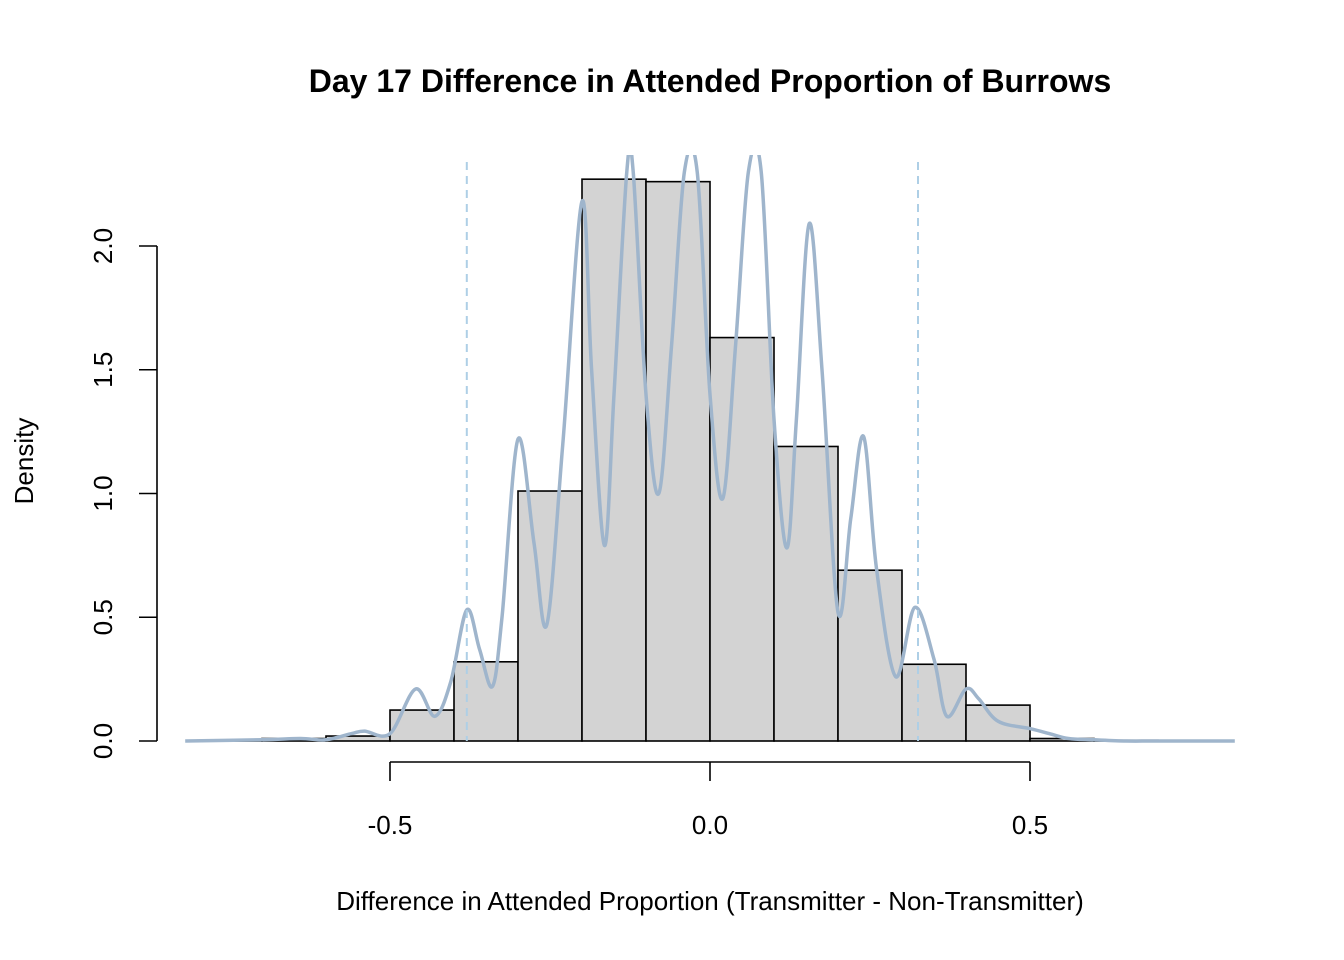  What do you see at coordinates (24, 461) in the screenshot?
I see `y-axis-title: Density` at bounding box center [24, 461].